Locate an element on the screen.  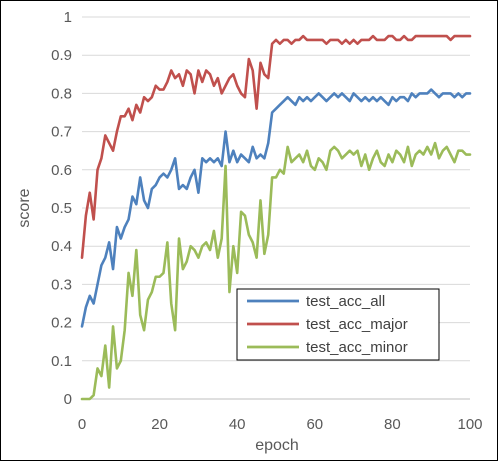
y-tick-label: 0 is located at coordinates (68, 399).